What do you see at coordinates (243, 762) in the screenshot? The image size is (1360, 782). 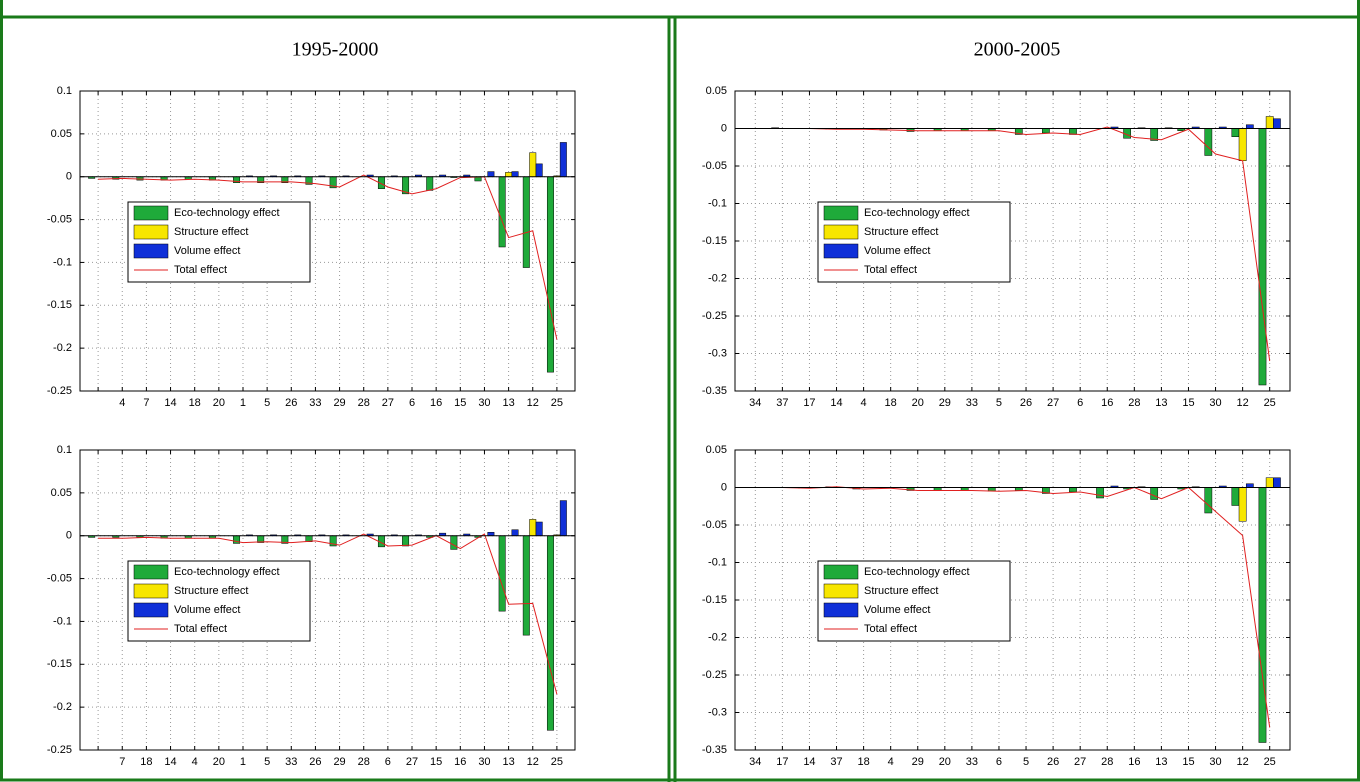 I see `x-tick-label: 1` at bounding box center [243, 762].